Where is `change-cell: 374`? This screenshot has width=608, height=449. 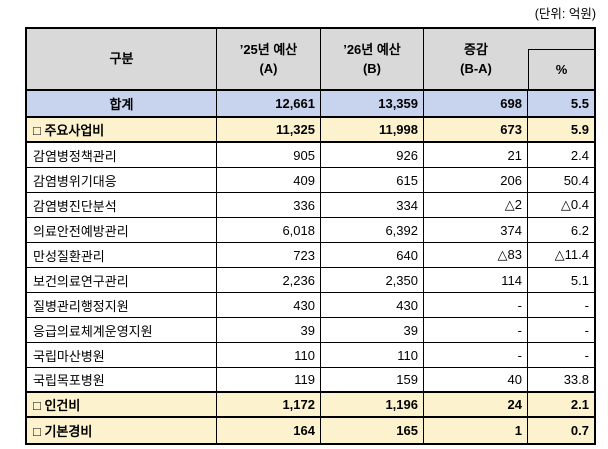 change-cell: 374 is located at coordinates (476, 230).